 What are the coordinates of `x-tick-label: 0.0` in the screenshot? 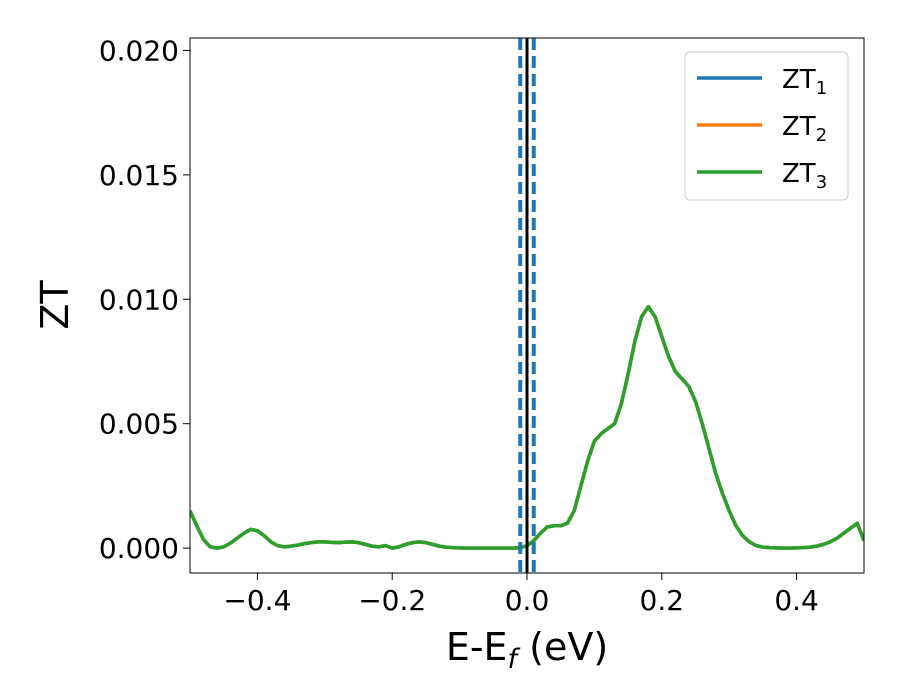 It's located at (527, 600).